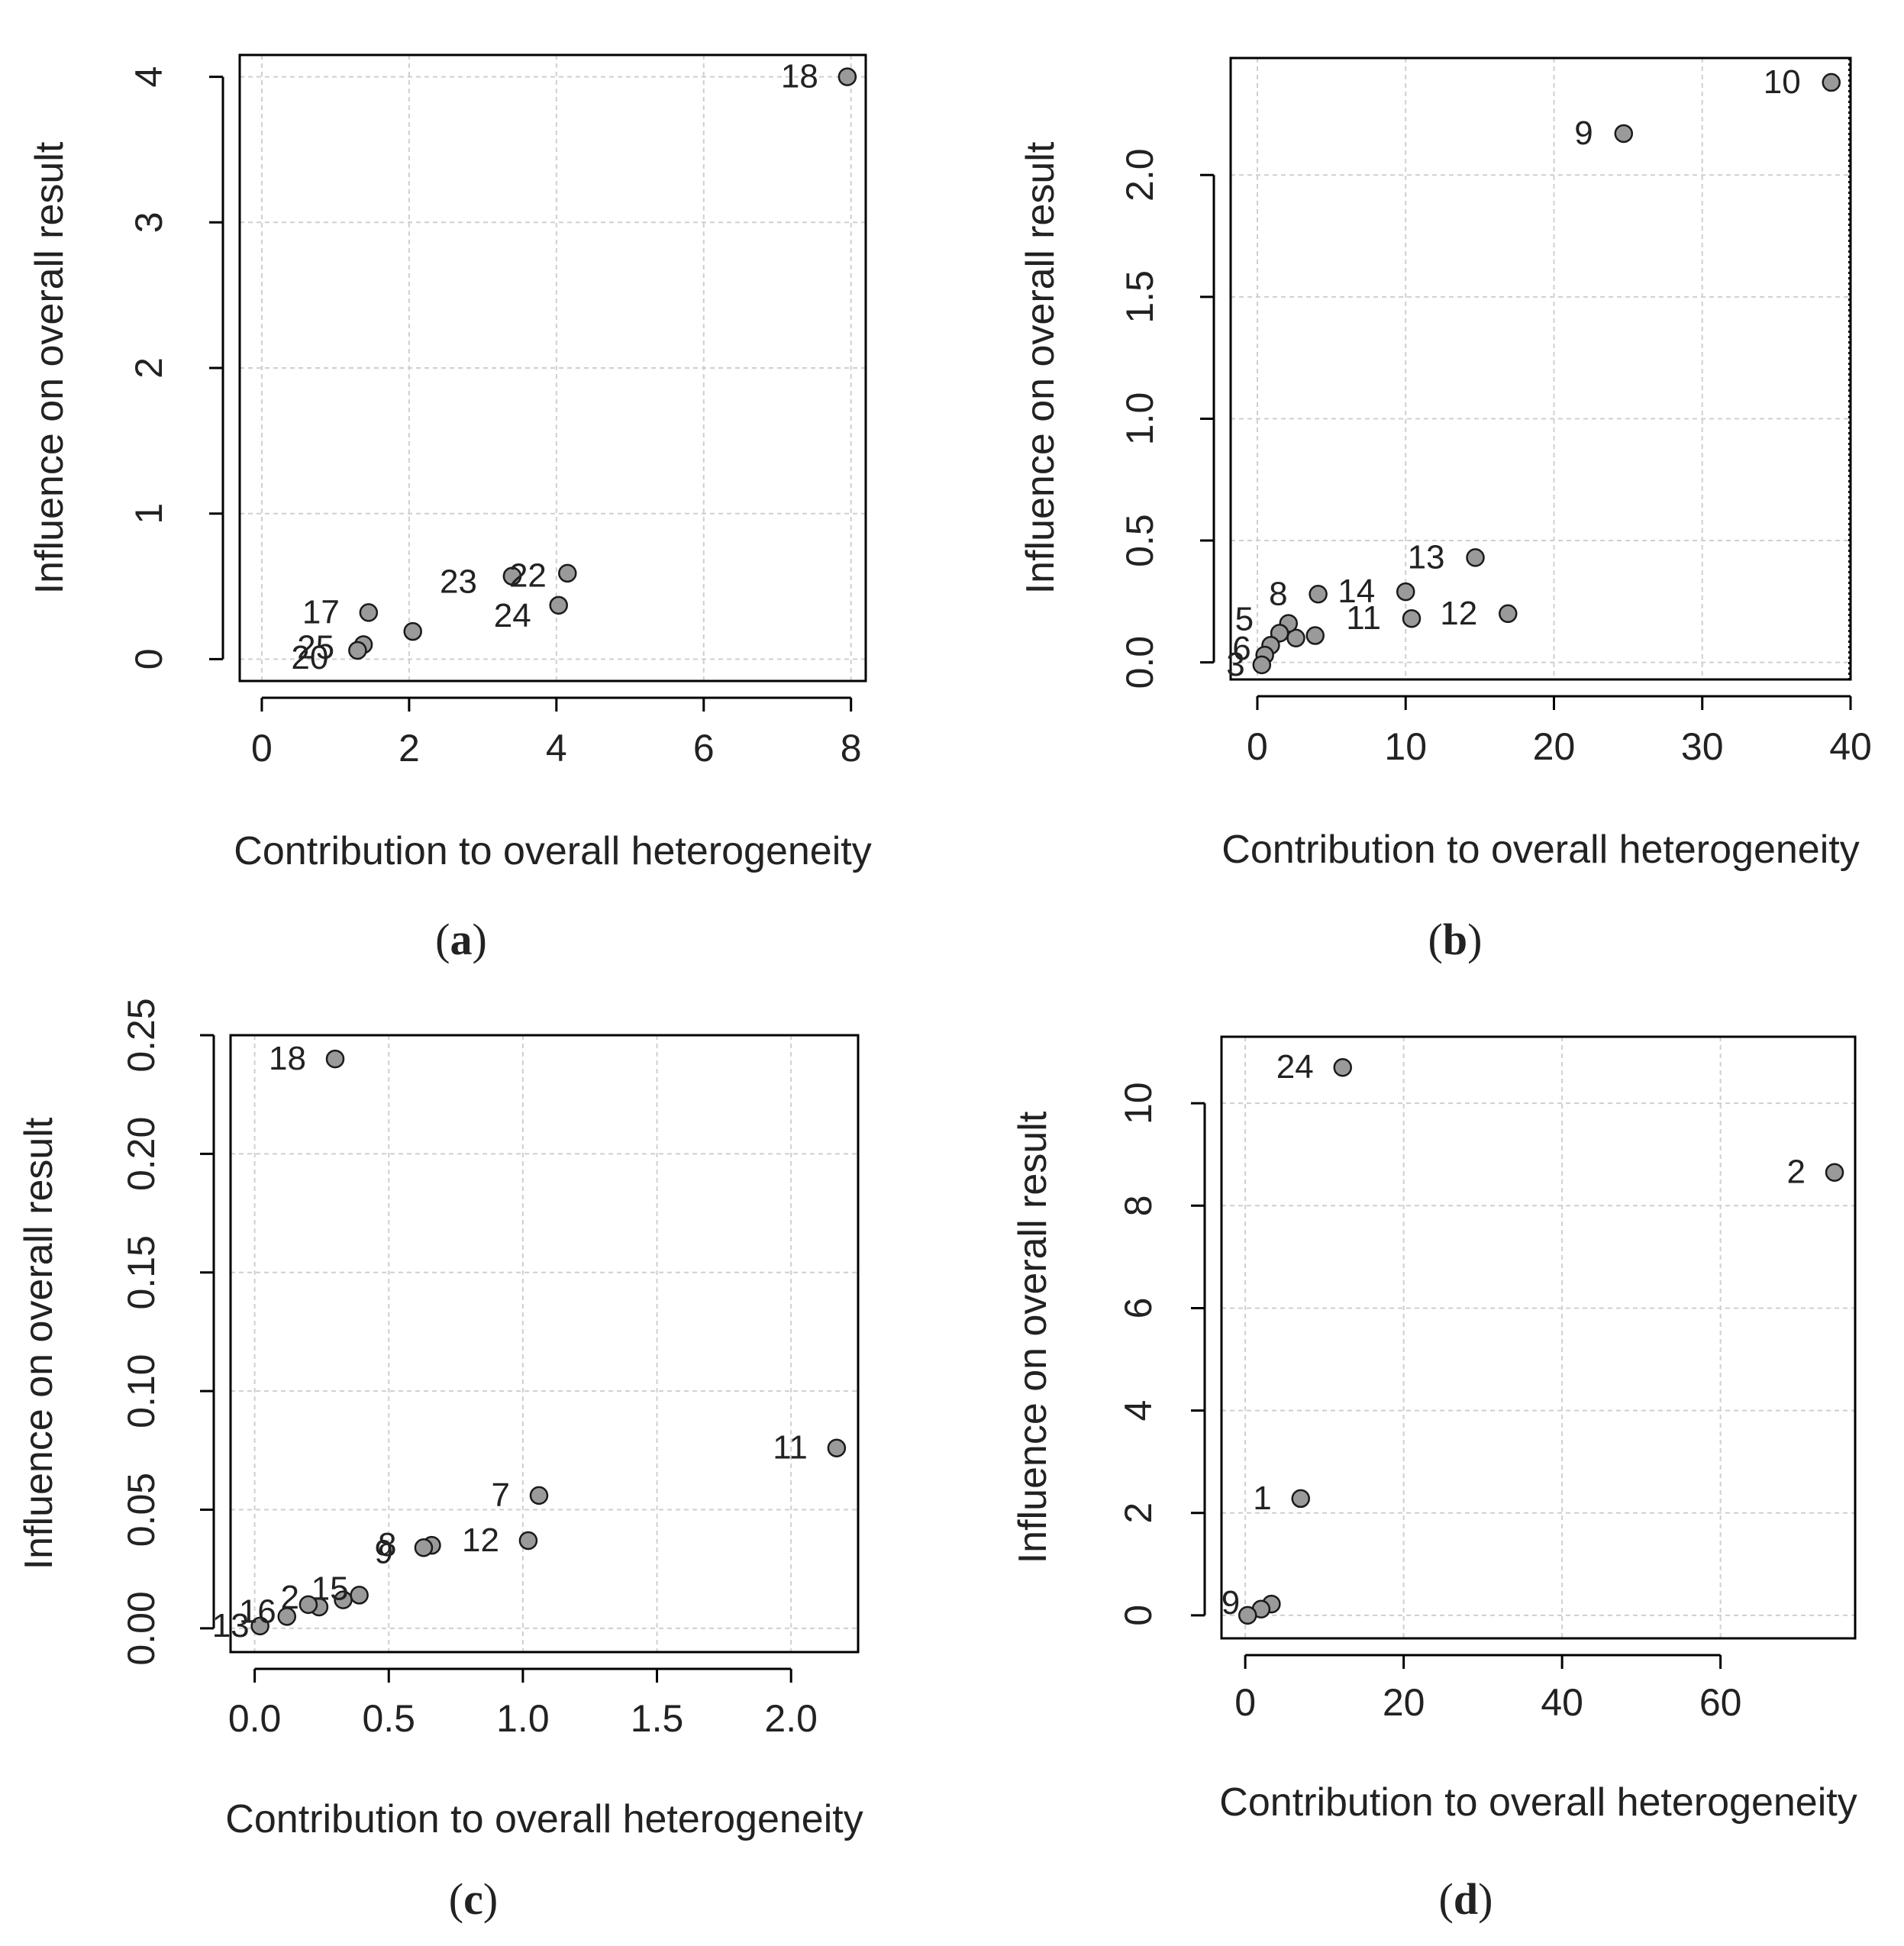  What do you see at coordinates (141, 1154) in the screenshot?
I see `y-tick-label: 0.20` at bounding box center [141, 1154].